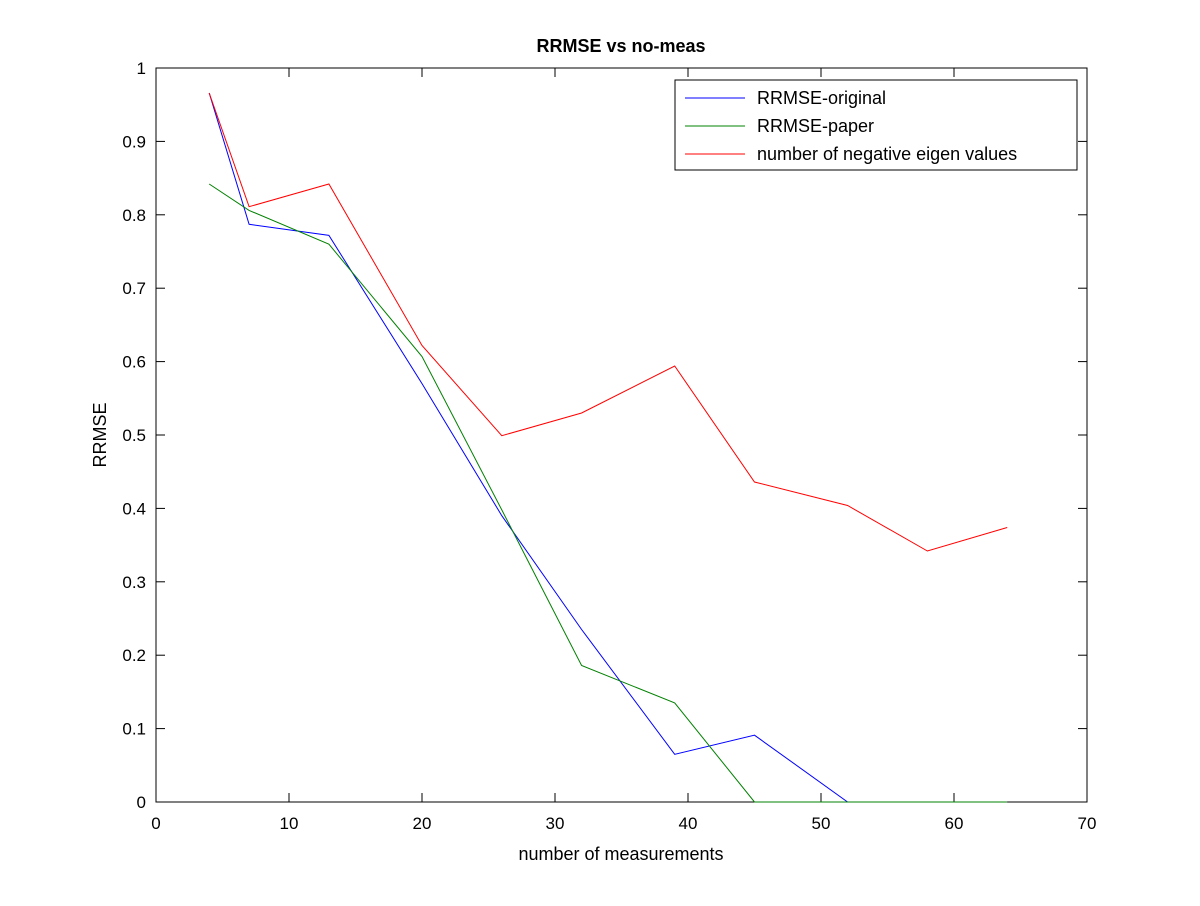  I want to click on y-tick-label: 0.8, so click(134, 215).